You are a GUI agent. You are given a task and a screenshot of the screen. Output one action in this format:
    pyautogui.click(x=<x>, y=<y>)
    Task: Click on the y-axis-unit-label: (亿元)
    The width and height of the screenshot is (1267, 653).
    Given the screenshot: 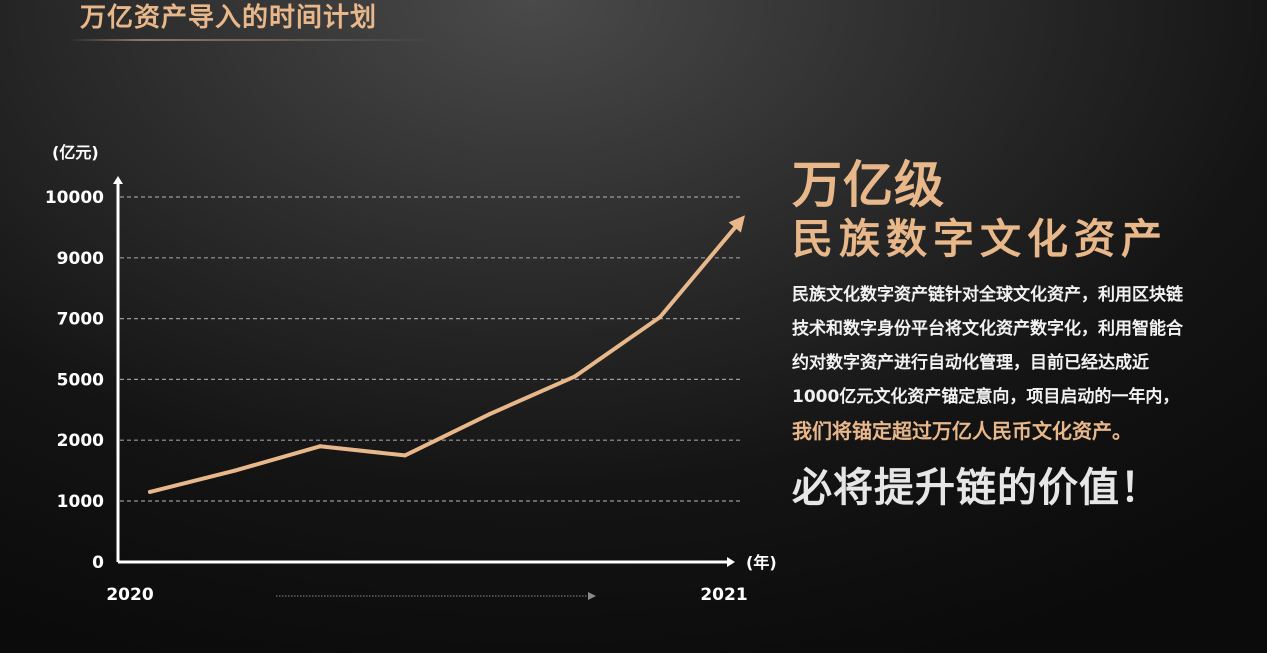 What is the action you would take?
    pyautogui.click(x=75, y=152)
    